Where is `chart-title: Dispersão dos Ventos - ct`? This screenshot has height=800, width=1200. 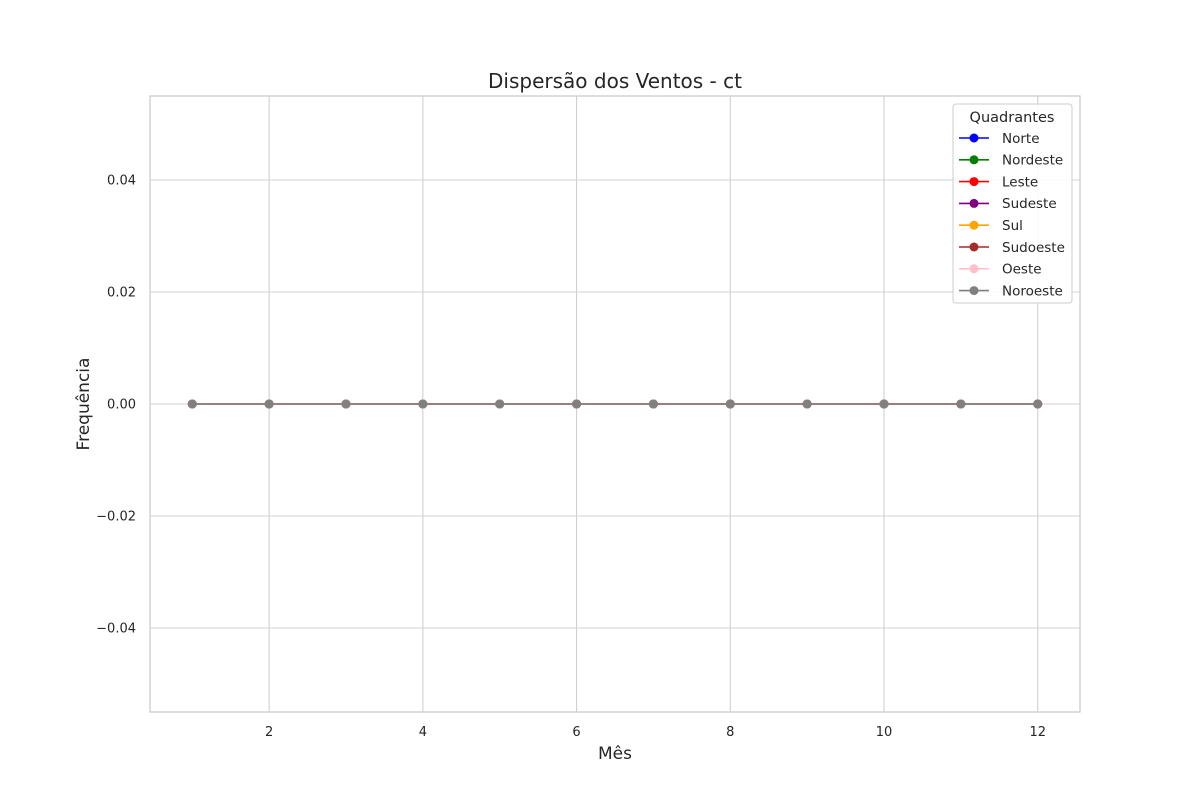 chart-title: Dispersão dos Ventos - ct is located at coordinates (615, 81).